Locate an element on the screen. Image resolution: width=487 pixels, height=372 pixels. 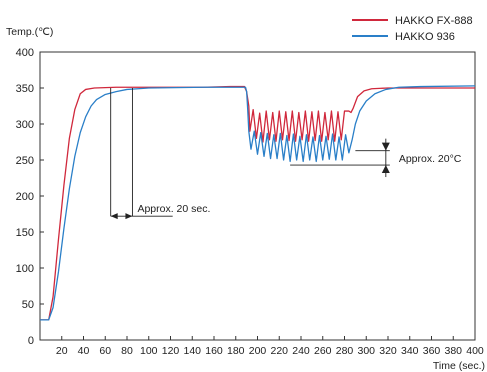
x-tick-label: 20 is located at coordinates (62, 351).